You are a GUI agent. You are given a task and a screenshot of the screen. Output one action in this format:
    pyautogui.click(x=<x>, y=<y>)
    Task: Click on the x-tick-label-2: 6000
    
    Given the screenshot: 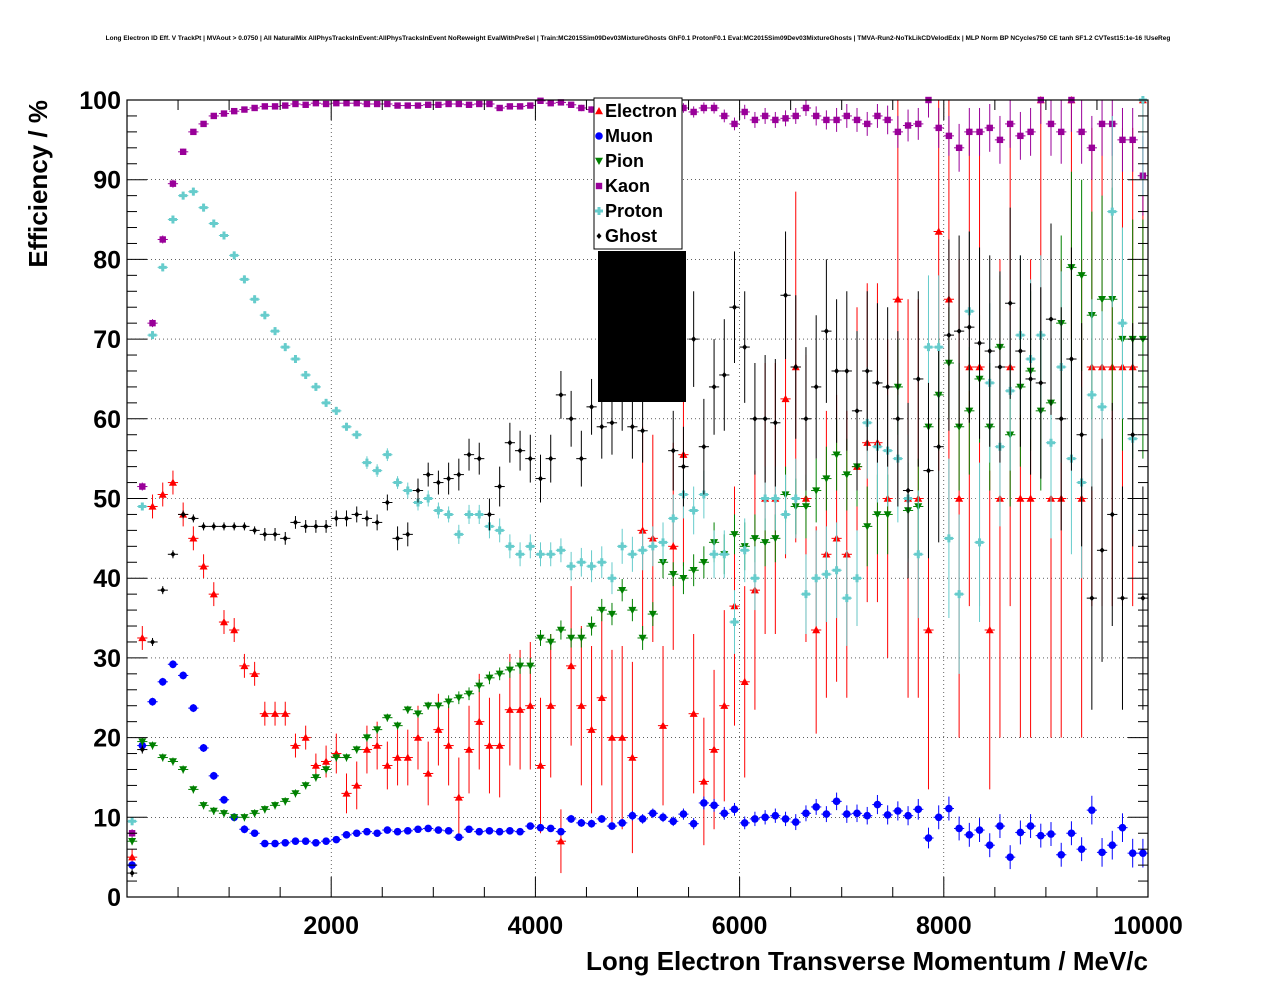 What is the action you would take?
    pyautogui.click(x=740, y=926)
    